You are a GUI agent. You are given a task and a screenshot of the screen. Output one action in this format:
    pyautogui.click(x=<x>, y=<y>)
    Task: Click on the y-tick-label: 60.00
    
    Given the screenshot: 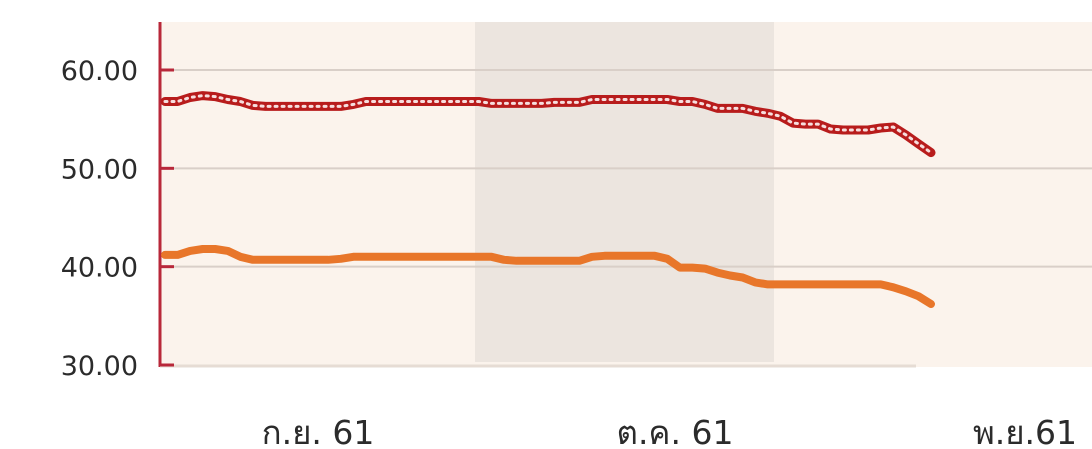 What is the action you would take?
    pyautogui.click(x=99, y=71)
    